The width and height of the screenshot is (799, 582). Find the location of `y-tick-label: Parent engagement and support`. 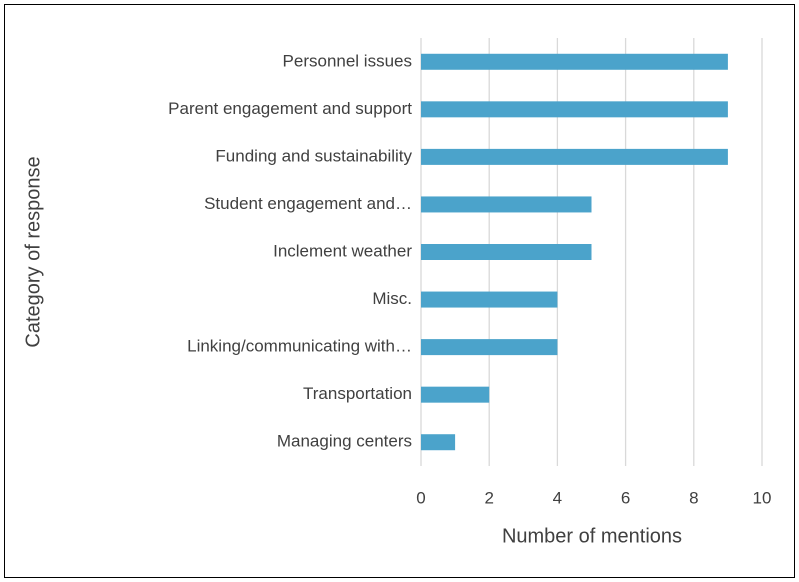

y-tick-label: Parent engagement and support is located at coordinates (290, 108).